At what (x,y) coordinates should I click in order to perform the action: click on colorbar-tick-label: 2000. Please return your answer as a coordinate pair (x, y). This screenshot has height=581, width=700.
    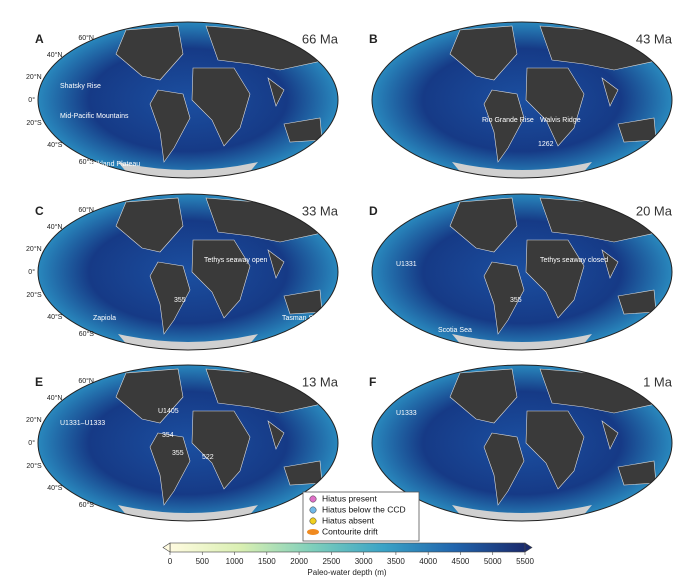
    Looking at the image, I should click on (299, 561).